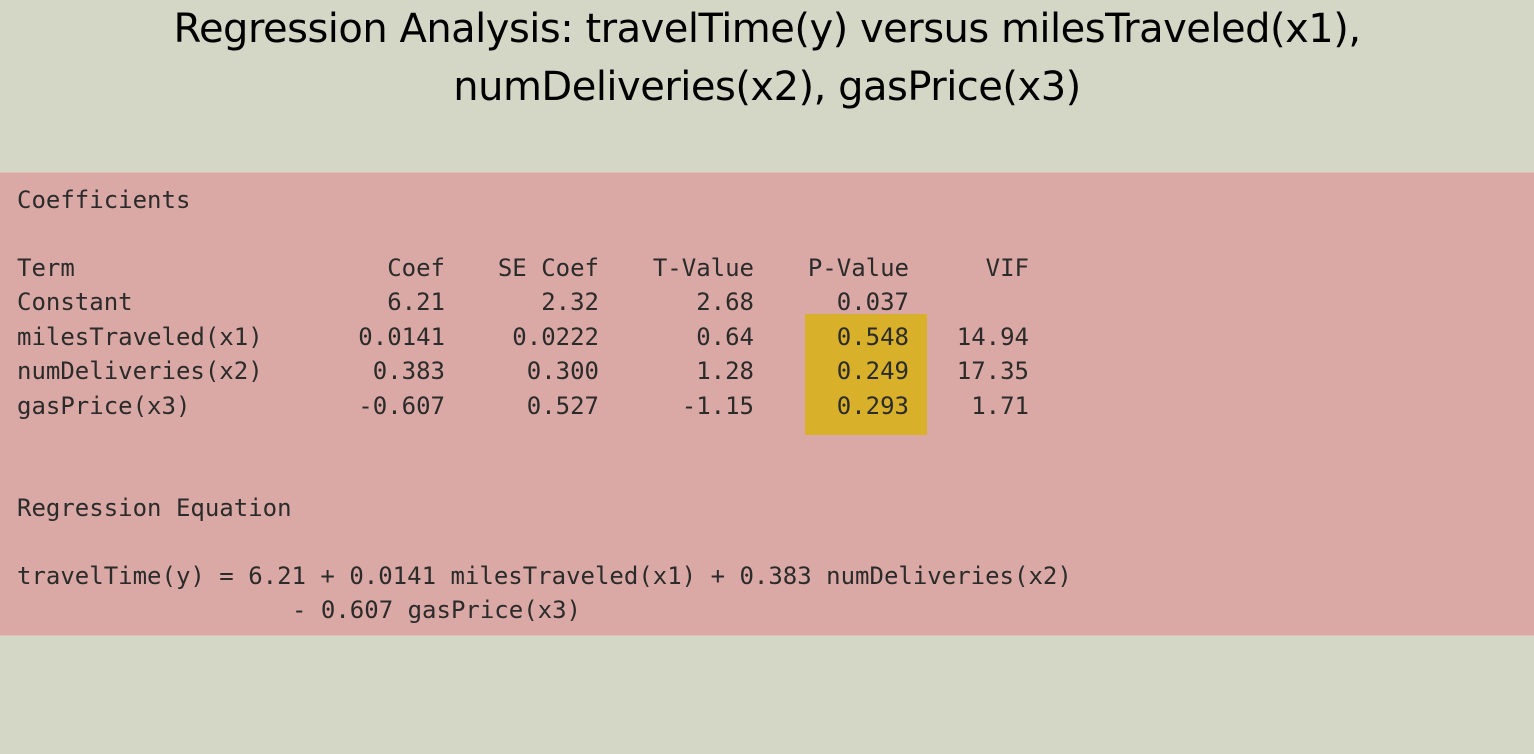  Describe the element at coordinates (548, 268) in the screenshot. I see `column-header-se-coef: SE Coef` at that location.